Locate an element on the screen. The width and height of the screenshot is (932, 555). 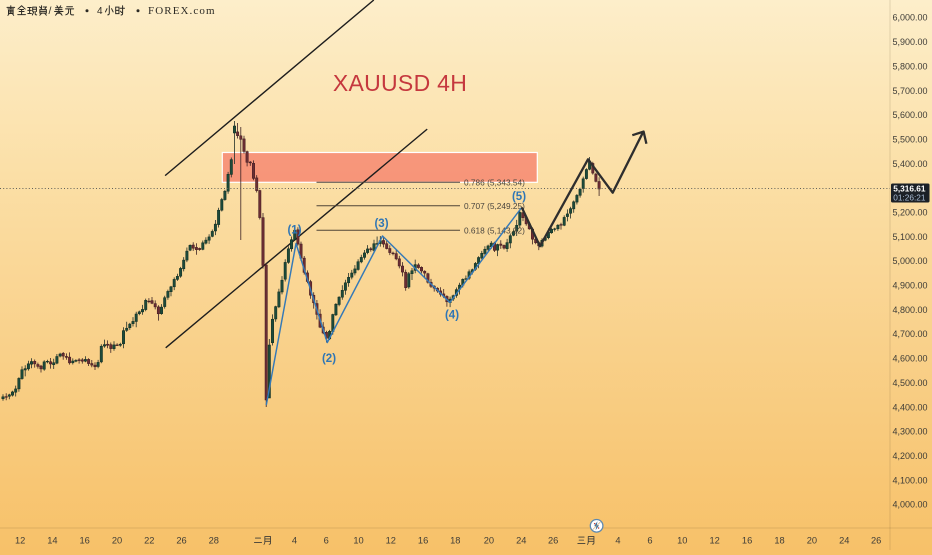
svg-text: 5,100.00 is located at coordinates (910, 237).